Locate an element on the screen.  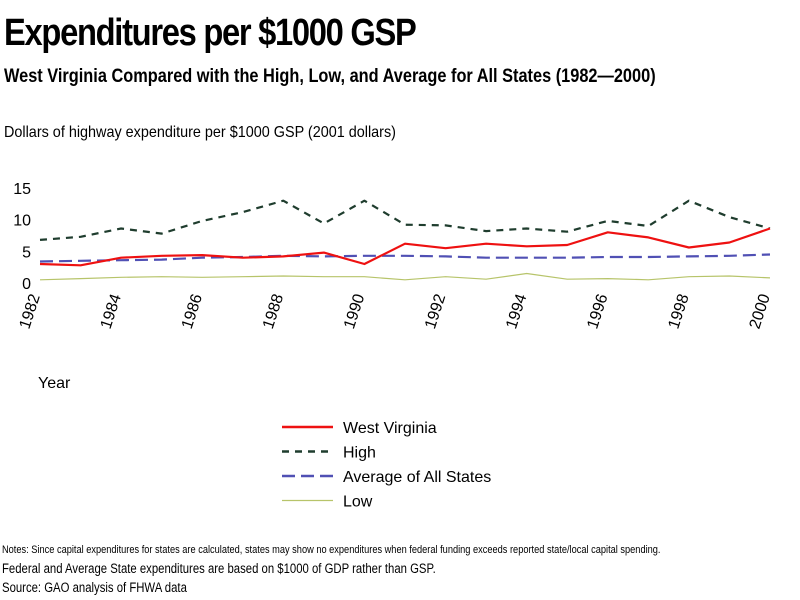
x-tick-label: 1982 is located at coordinates (30, 311).